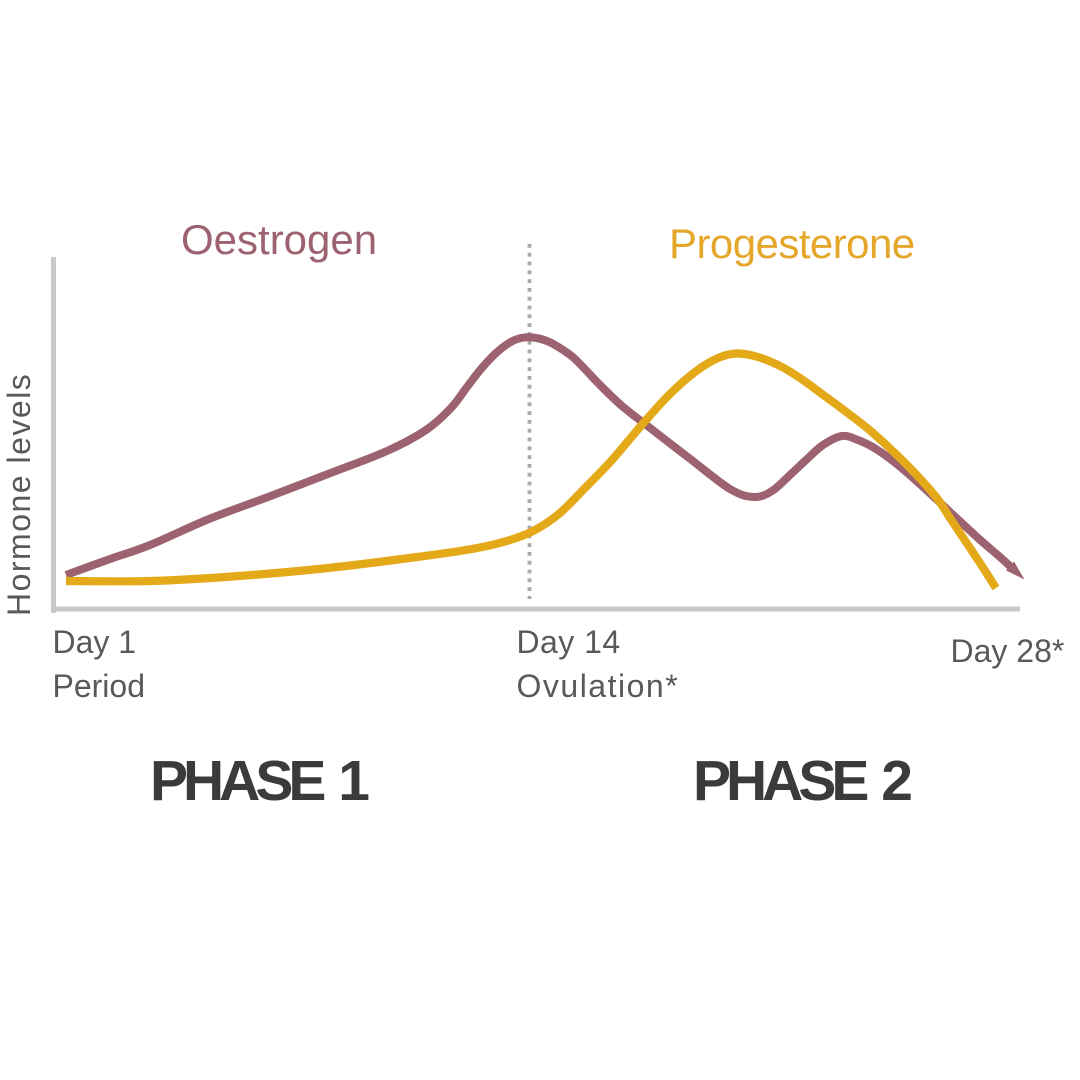 Image resolution: width=1080 pixels, height=1080 pixels. Describe the element at coordinates (598, 686) in the screenshot. I see `svg-text: Ovulation*` at that location.